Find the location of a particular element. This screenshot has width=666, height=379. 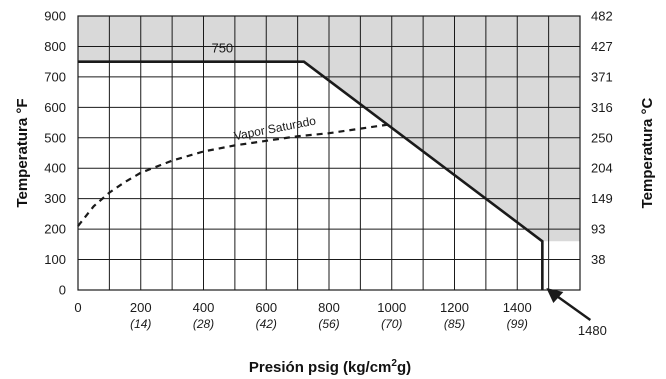

x-tick: 1000 is located at coordinates (391, 307).